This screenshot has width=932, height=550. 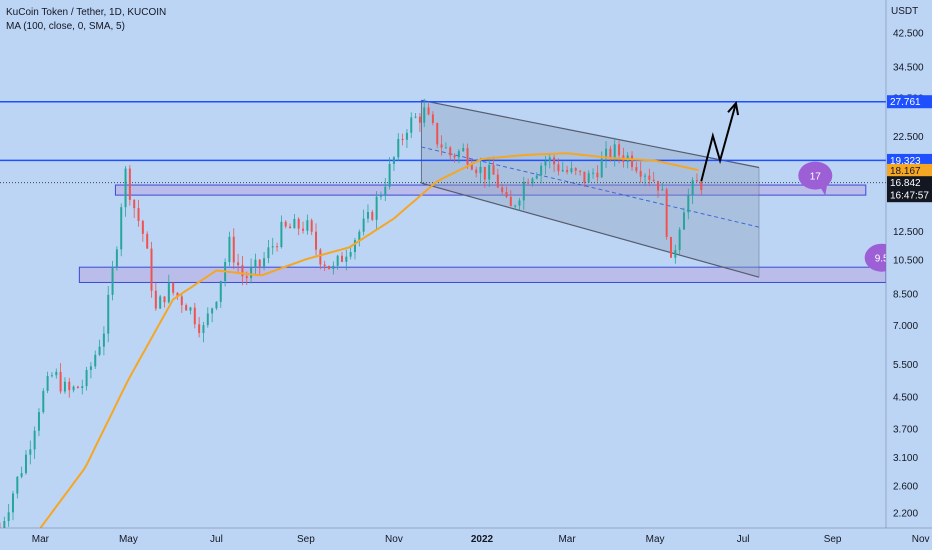 What do you see at coordinates (905, 102) in the screenshot?
I see `hline-tag-0-text: 27.761` at bounding box center [905, 102].